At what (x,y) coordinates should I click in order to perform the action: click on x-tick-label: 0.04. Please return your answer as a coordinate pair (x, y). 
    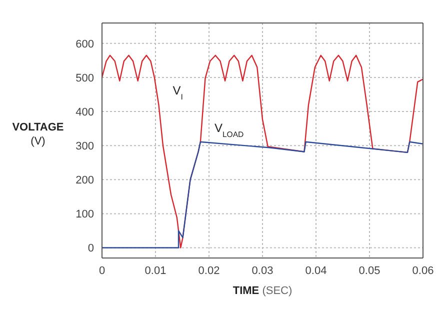
    Looking at the image, I should click on (316, 270).